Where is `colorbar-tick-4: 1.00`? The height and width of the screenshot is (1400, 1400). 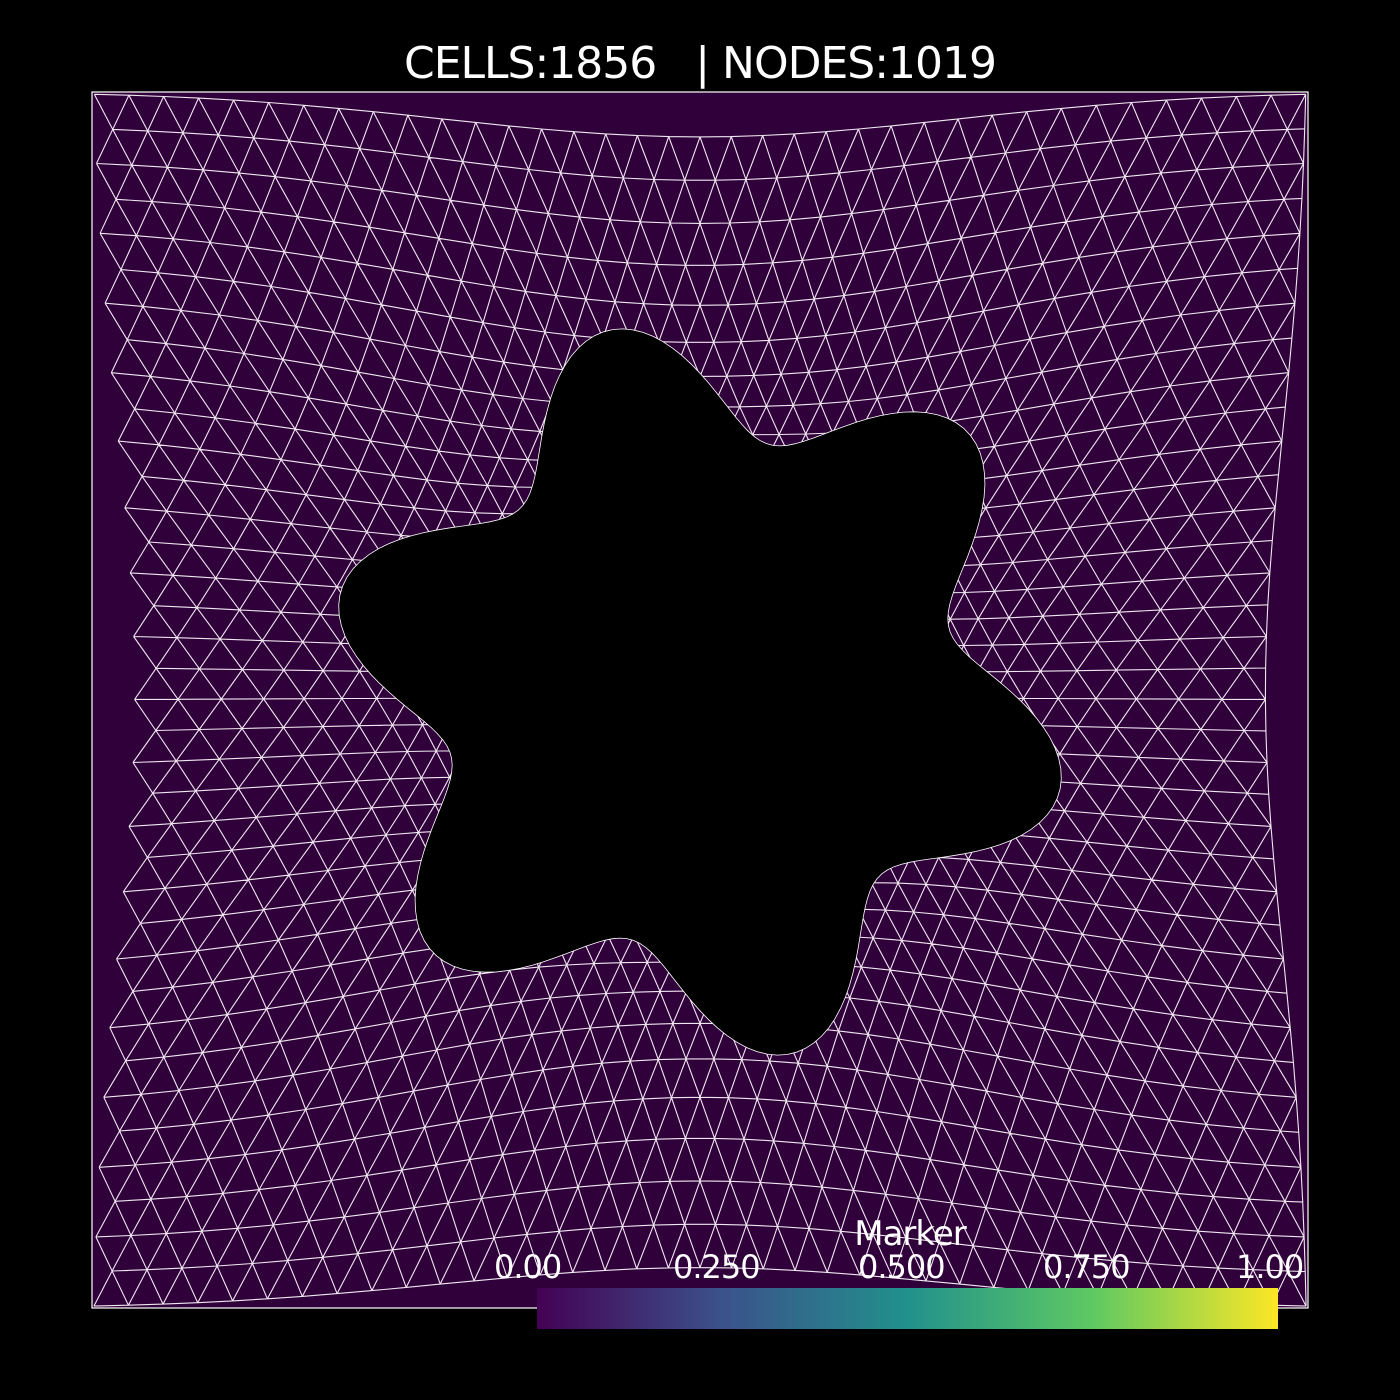 colorbar-tick-4: 1.00 is located at coordinates (1270, 1267).